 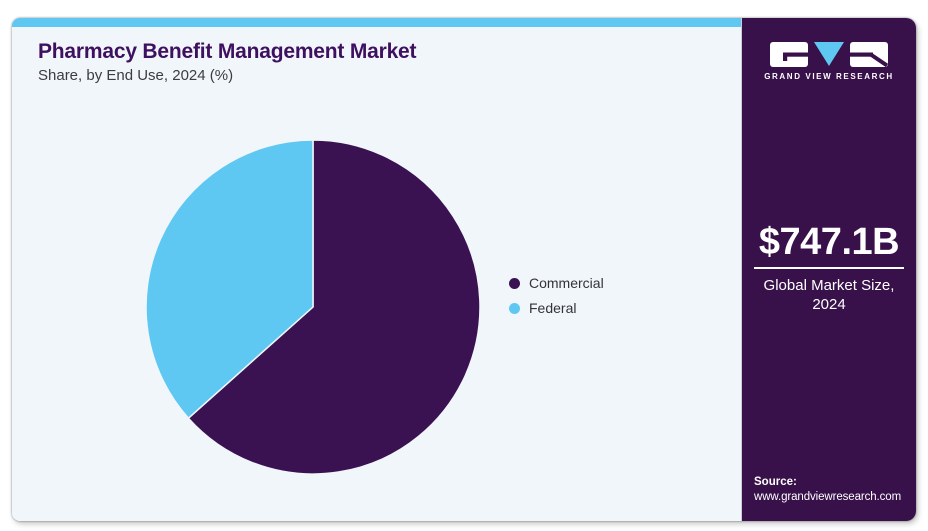 What do you see at coordinates (829, 76) in the screenshot?
I see `logo-brand-text: GRAND VIEW RESEARCH` at bounding box center [829, 76].